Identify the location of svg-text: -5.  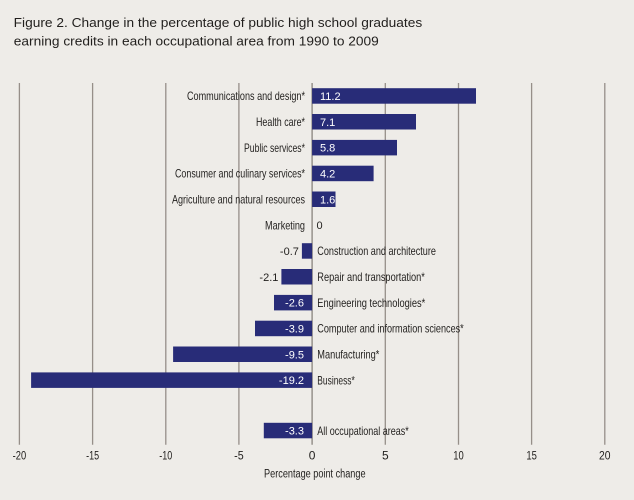
(239, 456).